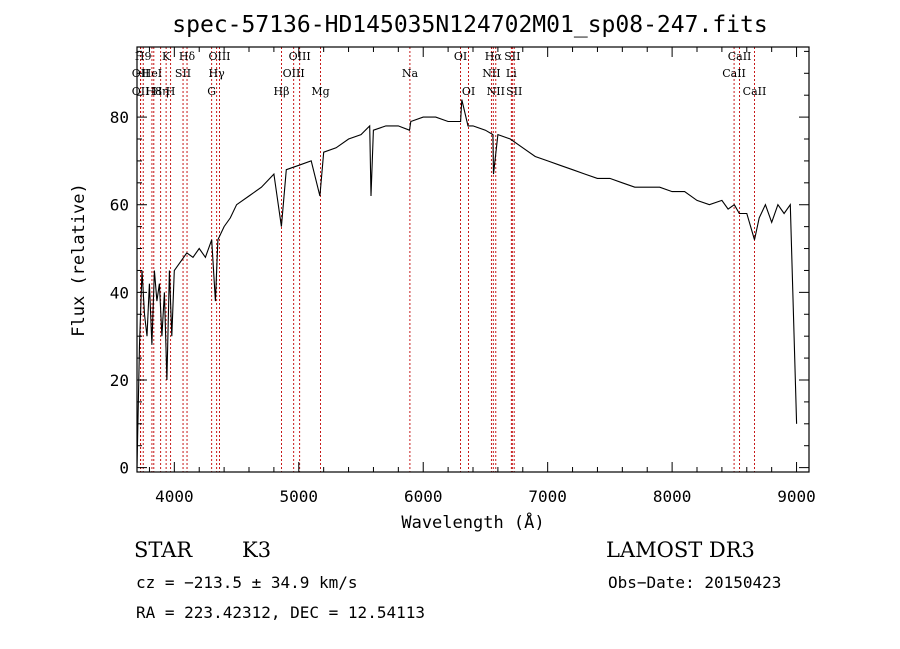  Describe the element at coordinates (143, 56) in the screenshot. I see `line-marker-label: H9` at that location.